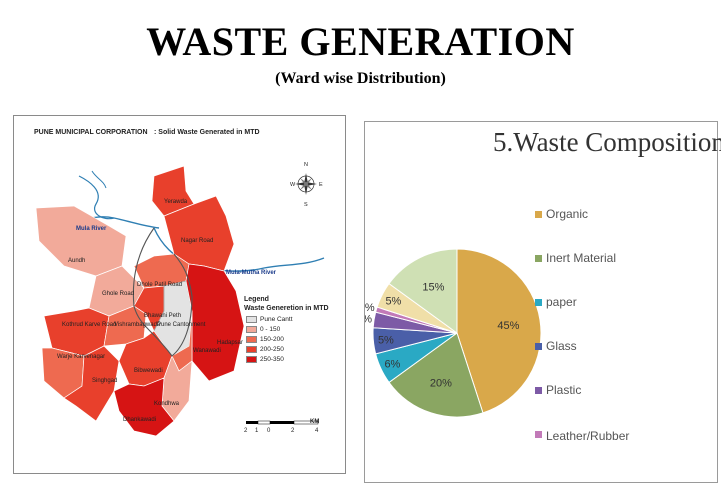 Image resolution: width=721 pixels, height=487 pixels. I want to click on ward-label: Bhawani Peth, so click(163, 316).